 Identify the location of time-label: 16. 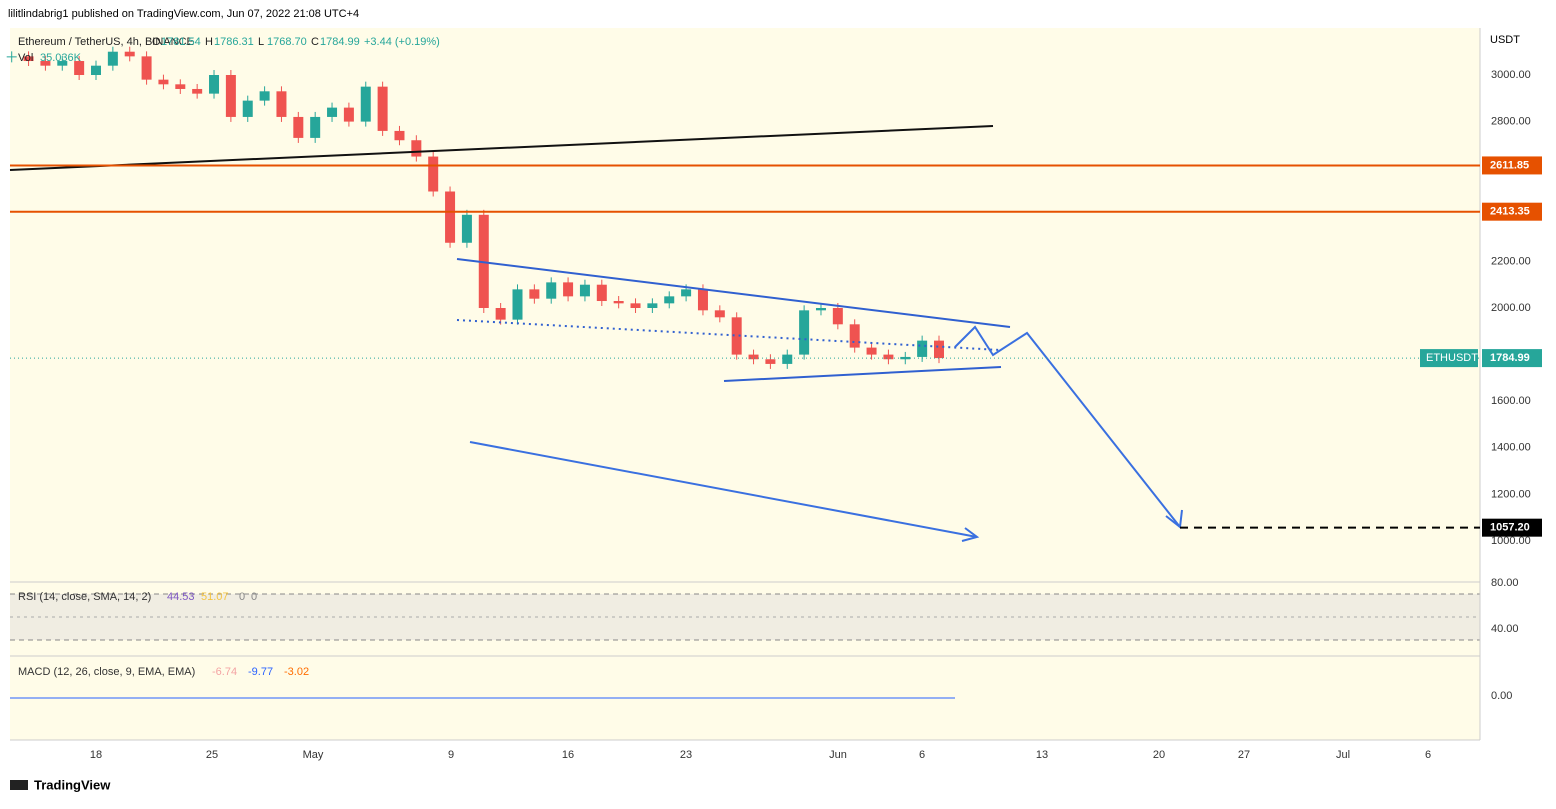
(568, 755).